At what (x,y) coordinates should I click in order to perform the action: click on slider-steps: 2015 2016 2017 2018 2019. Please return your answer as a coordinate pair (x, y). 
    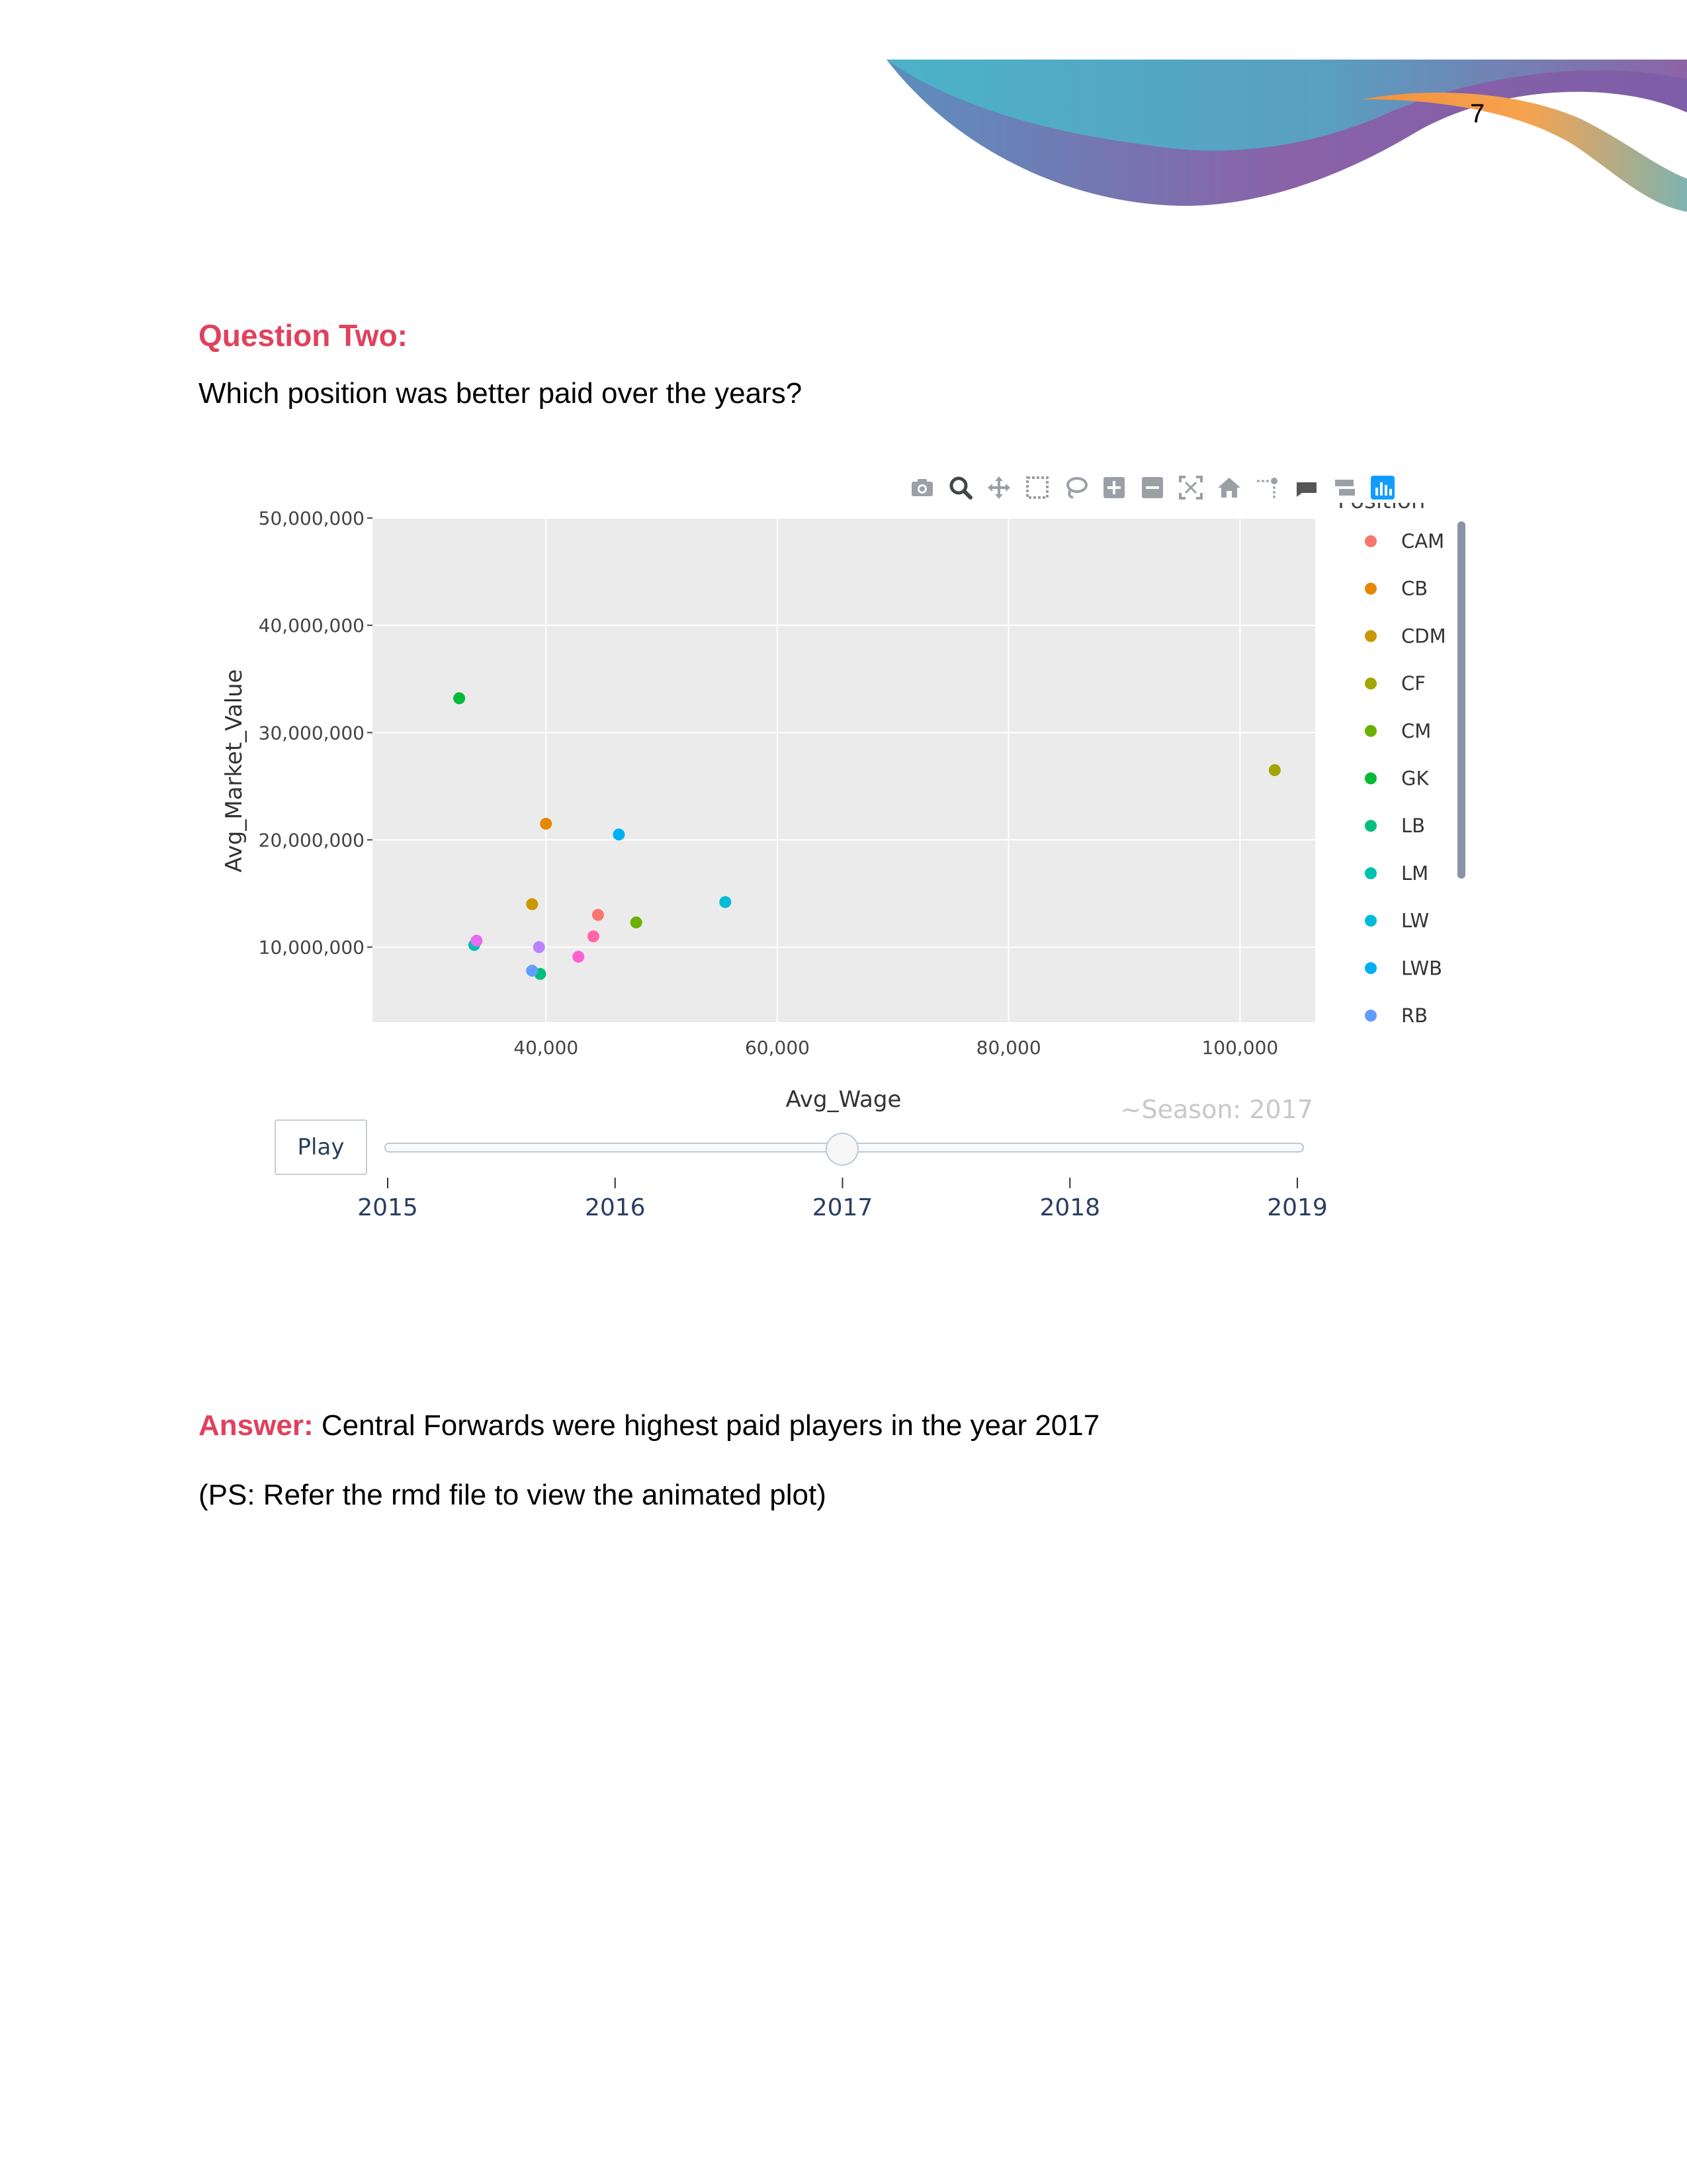
    Looking at the image, I should click on (843, 1200).